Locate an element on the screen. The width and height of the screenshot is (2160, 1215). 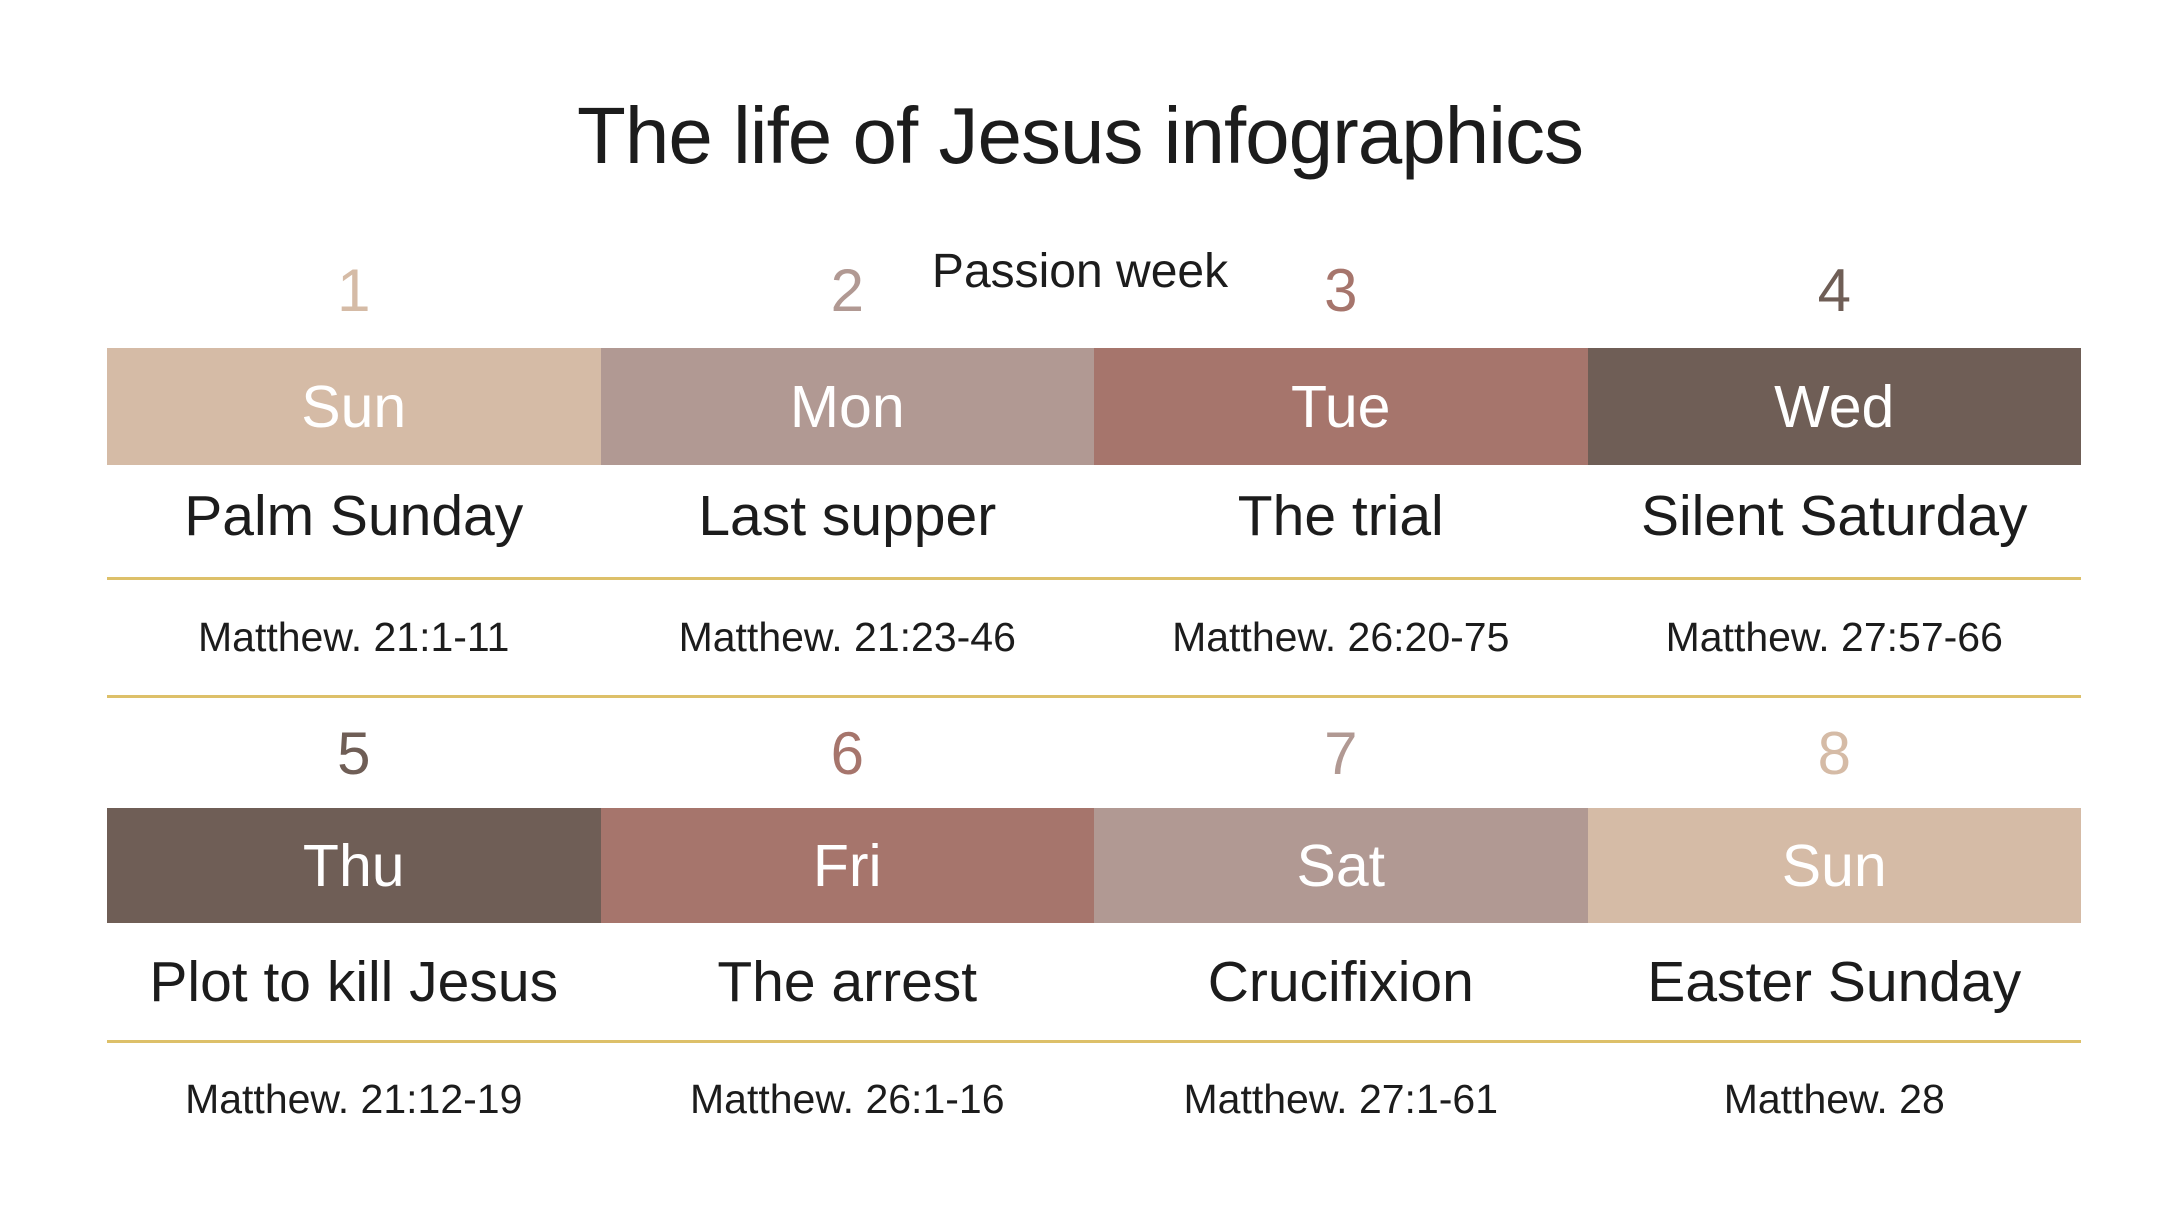
verse-ref-4: Matthew. 27:57-66 is located at coordinates (1834, 637).